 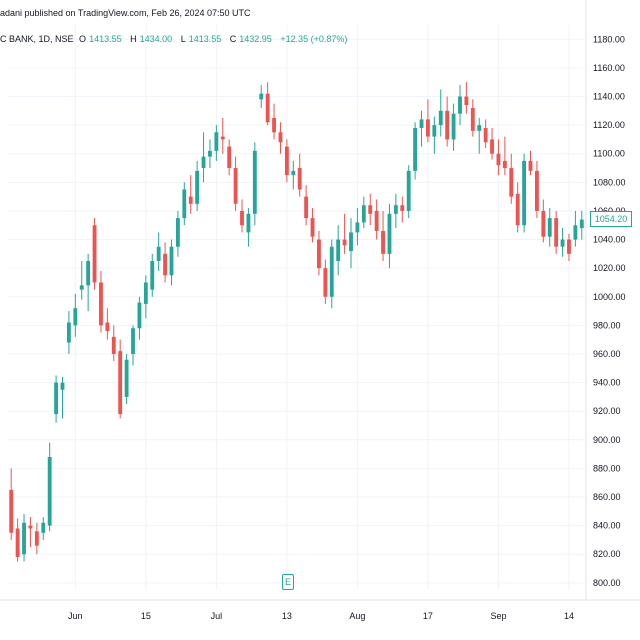 I want to click on price-tick-label: 1020.00, so click(x=609, y=268).